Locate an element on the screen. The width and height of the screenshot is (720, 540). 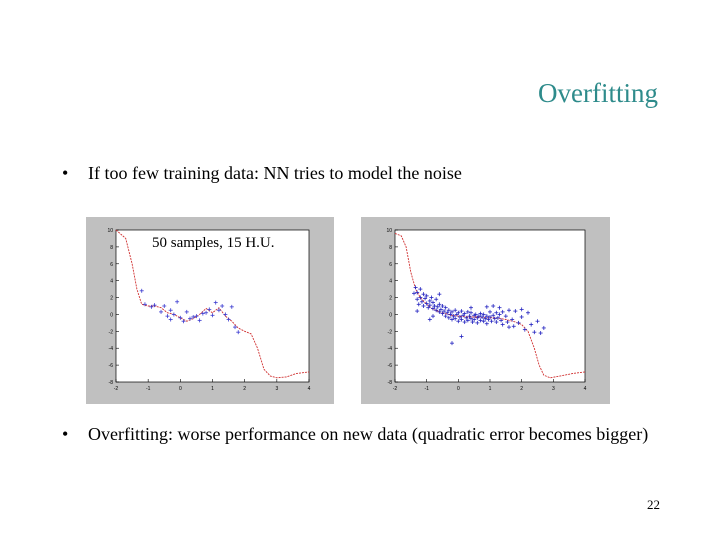
x-tick-label: 0 is located at coordinates (180, 389).